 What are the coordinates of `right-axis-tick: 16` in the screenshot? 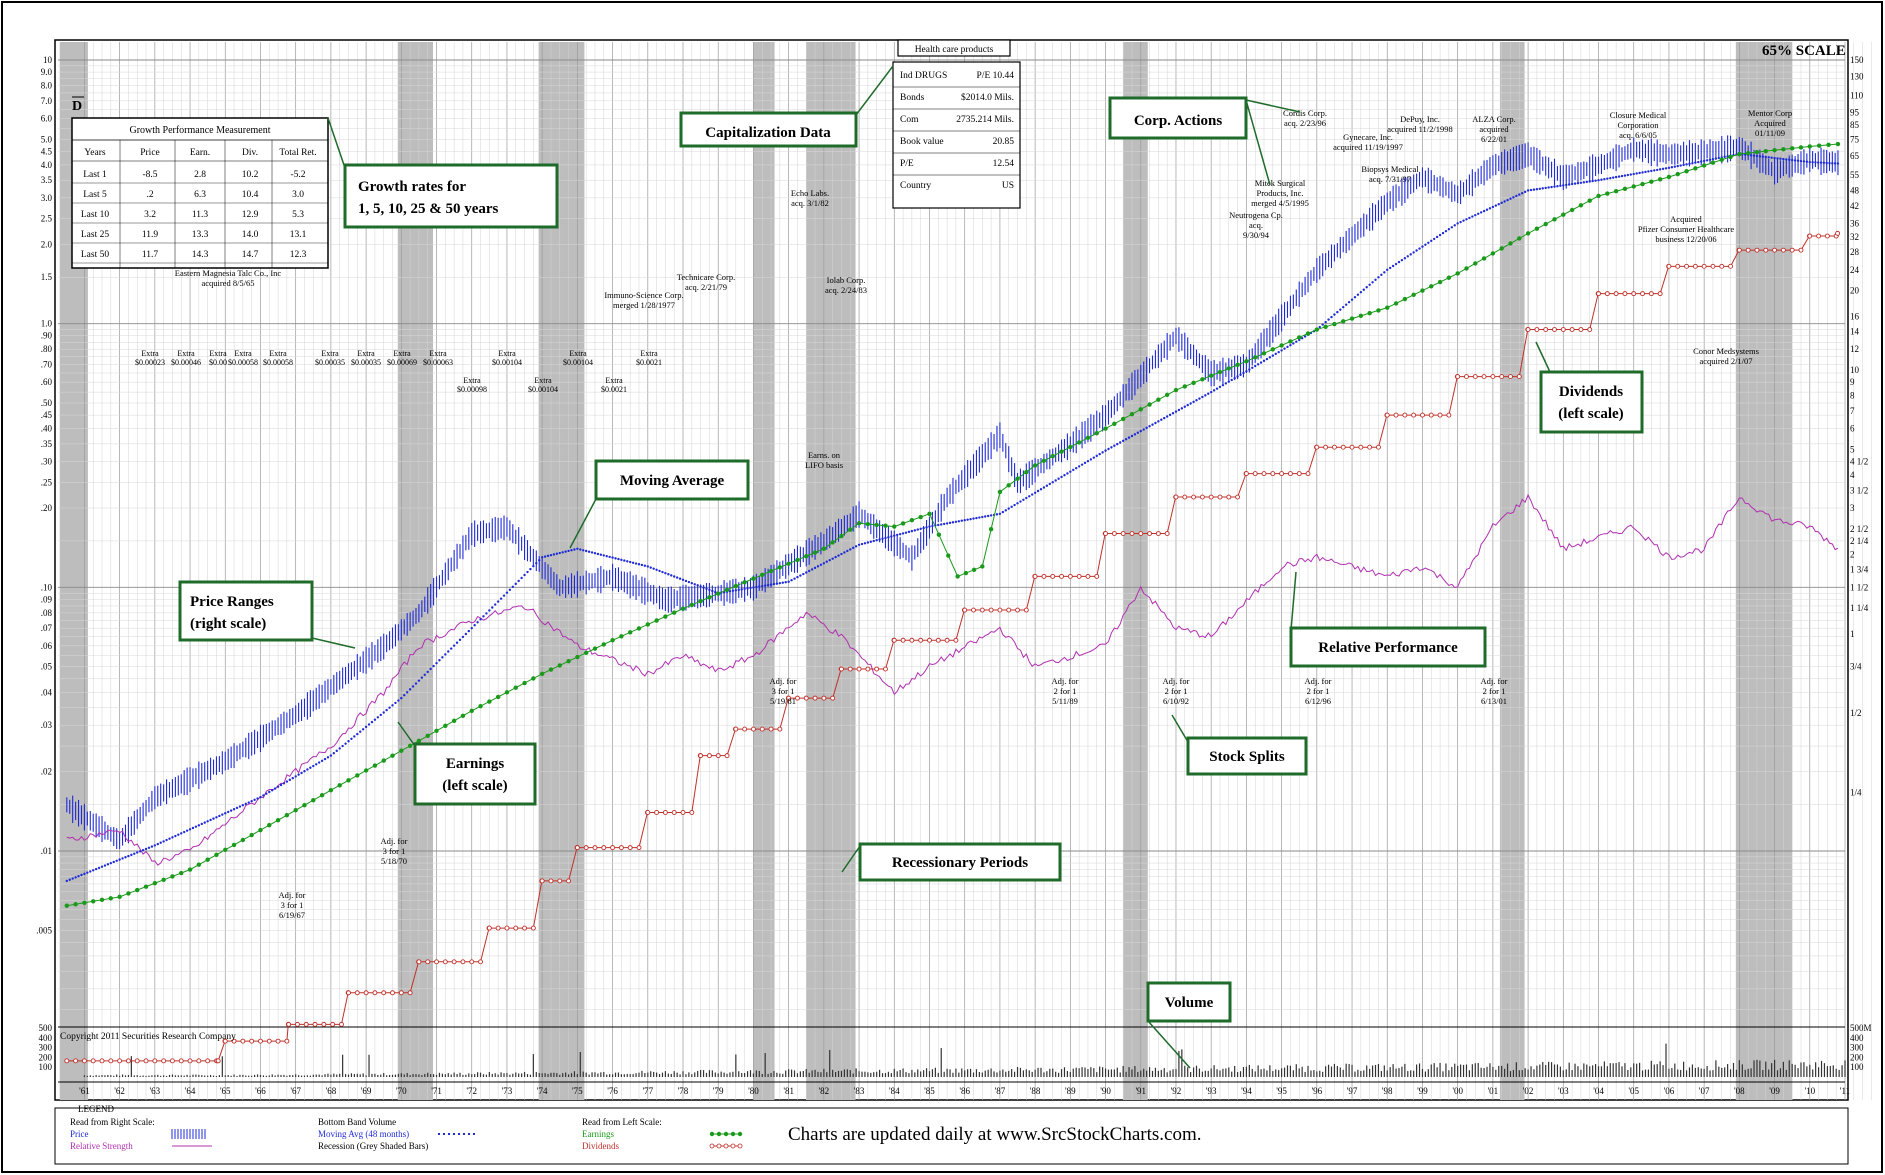 It's located at (1855, 316).